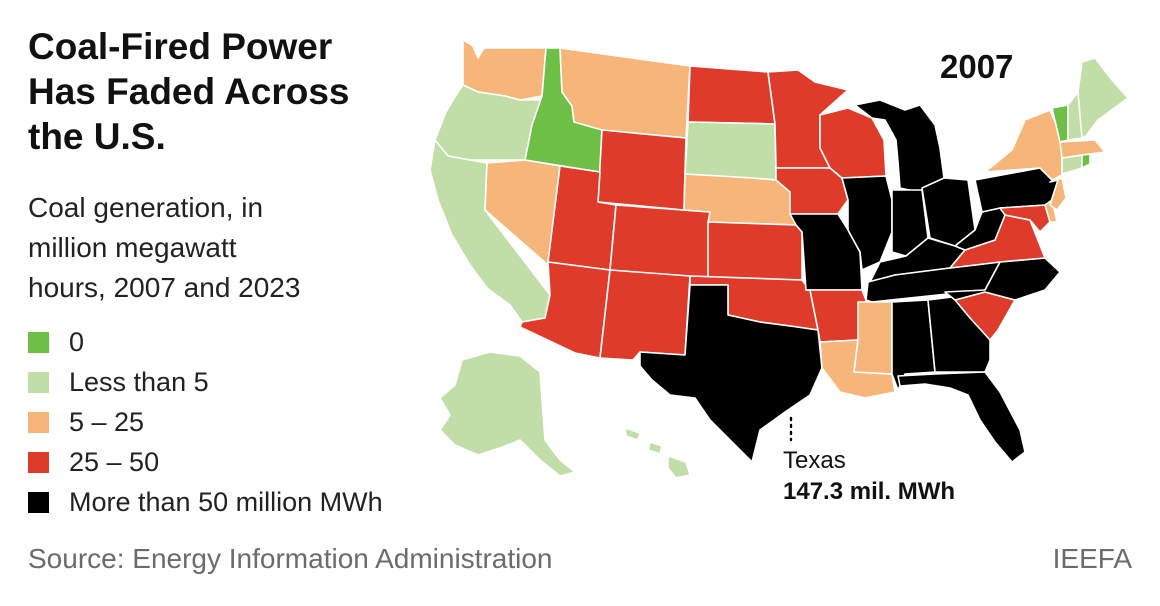 This screenshot has width=1160, height=606. I want to click on legend-item: 25 – 50, so click(205, 462).